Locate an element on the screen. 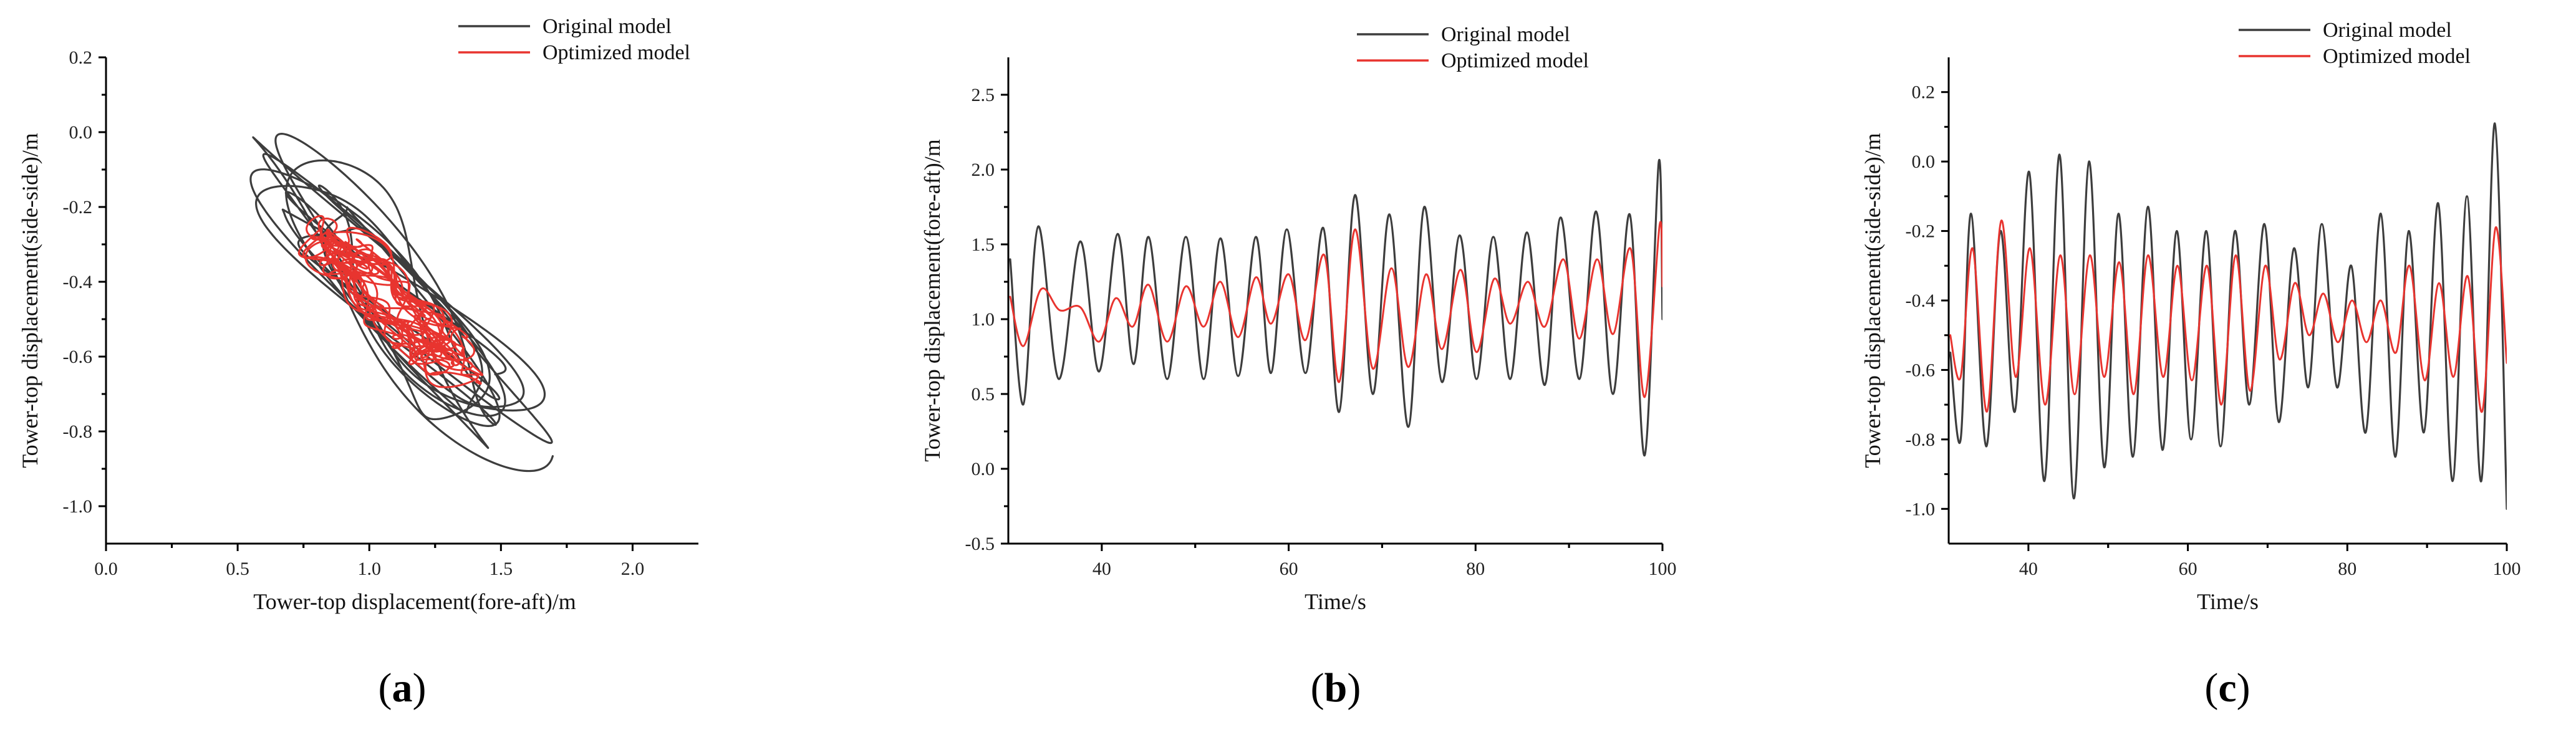 This screenshot has height=730, width=2576. y-tick-label: 2.5 is located at coordinates (983, 95).